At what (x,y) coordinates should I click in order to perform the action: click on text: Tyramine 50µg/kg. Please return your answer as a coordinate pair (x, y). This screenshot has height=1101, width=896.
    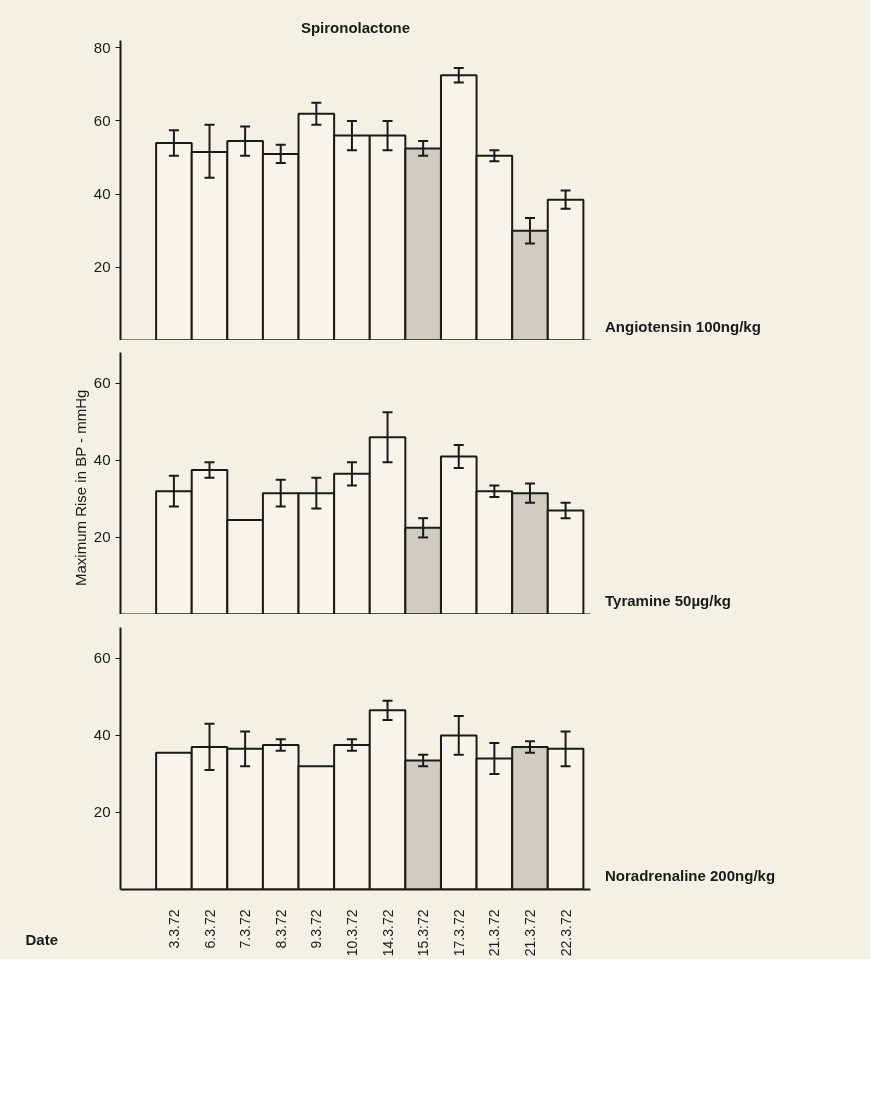
    Looking at the image, I should click on (668, 601).